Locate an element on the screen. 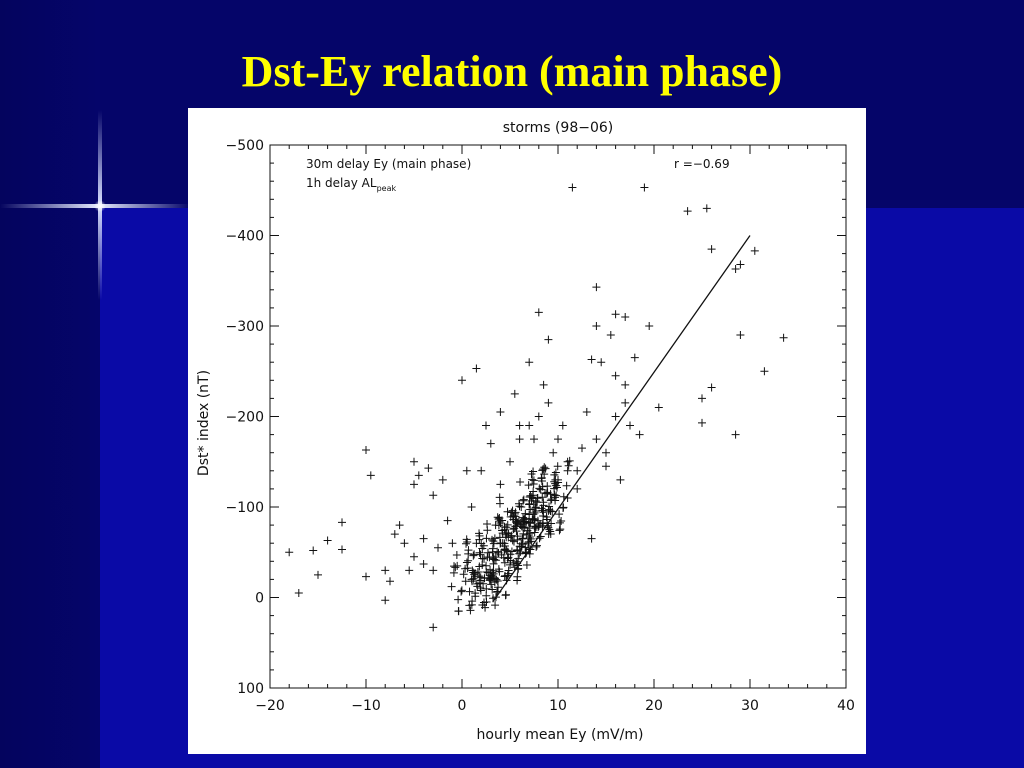 The height and width of the screenshot is (768, 1024). sparkle-icon is located at coordinates (100, 206).